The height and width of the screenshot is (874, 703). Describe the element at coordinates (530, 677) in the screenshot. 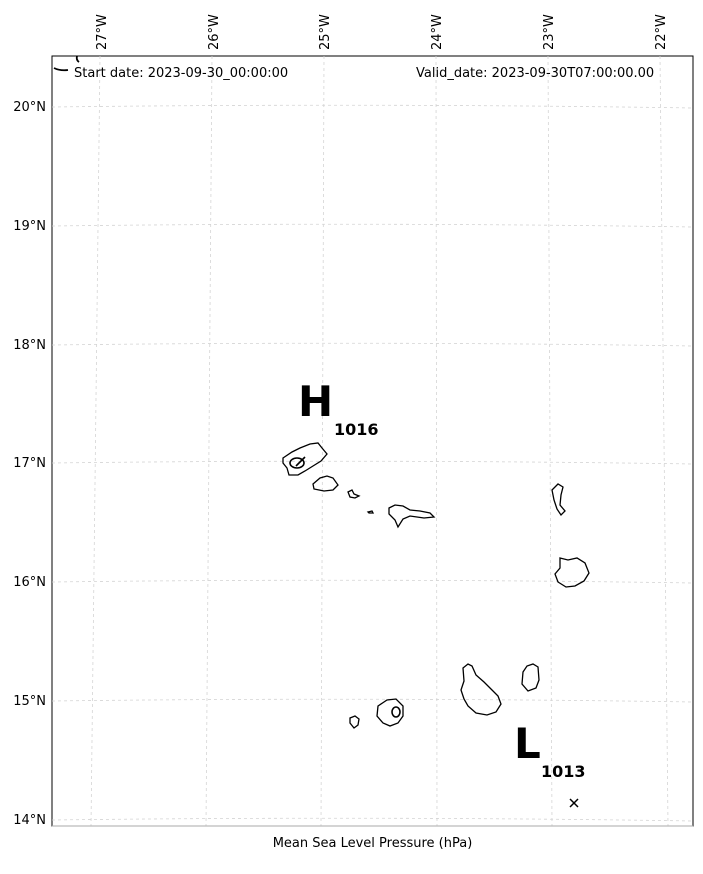

I see `island-maio` at that location.